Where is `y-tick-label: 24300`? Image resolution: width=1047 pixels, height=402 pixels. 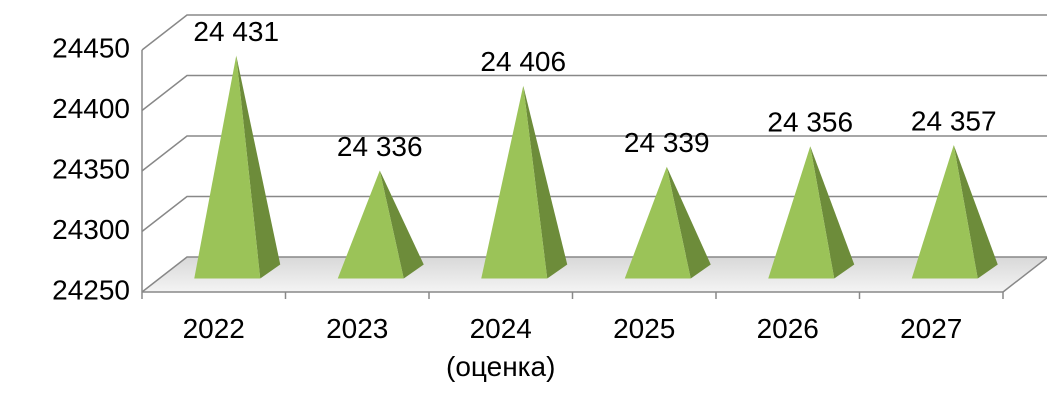 y-tick-label: 24300 is located at coordinates (91, 229).